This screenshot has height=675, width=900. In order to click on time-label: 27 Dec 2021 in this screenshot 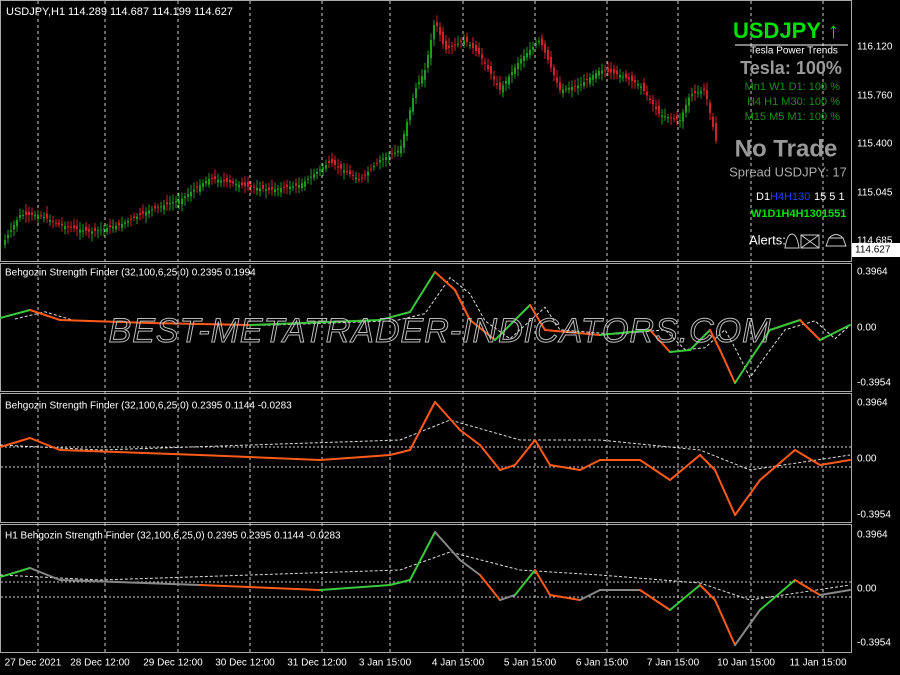, I will do `click(33, 663)`.